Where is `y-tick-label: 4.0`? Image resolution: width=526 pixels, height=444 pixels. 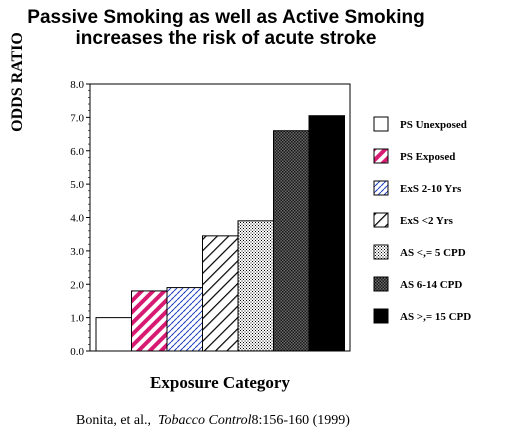 y-tick-label: 4.0 is located at coordinates (77, 219).